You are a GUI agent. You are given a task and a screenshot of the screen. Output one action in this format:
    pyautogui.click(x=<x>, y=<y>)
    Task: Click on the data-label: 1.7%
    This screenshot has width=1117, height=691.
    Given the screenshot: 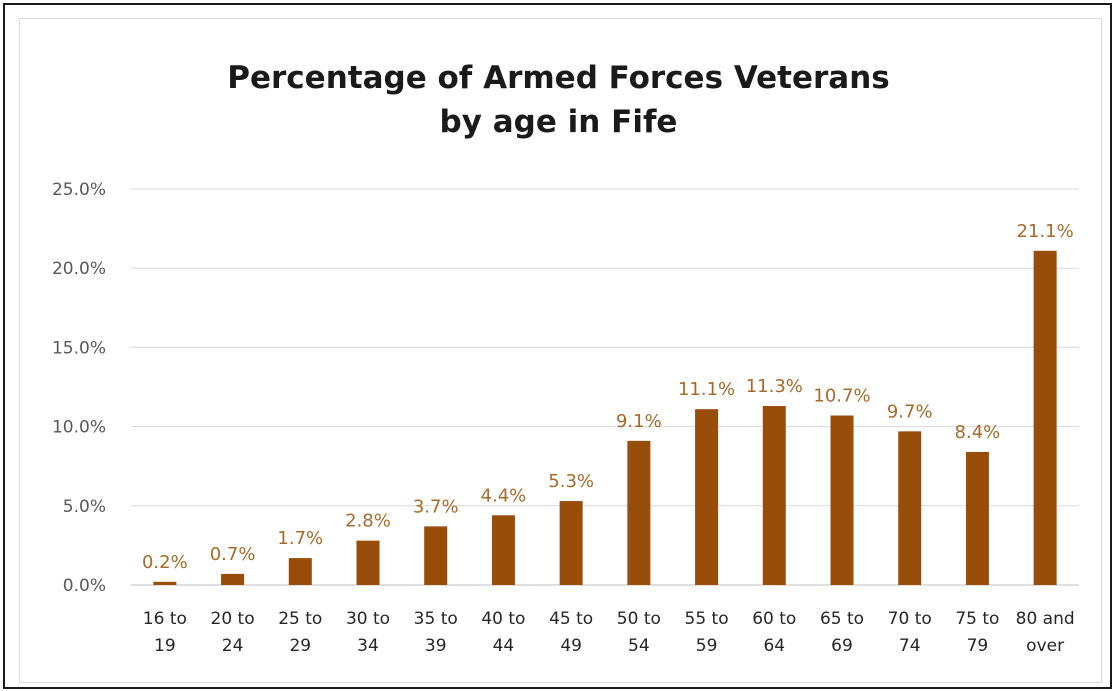 What is the action you would take?
    pyautogui.click(x=300, y=538)
    